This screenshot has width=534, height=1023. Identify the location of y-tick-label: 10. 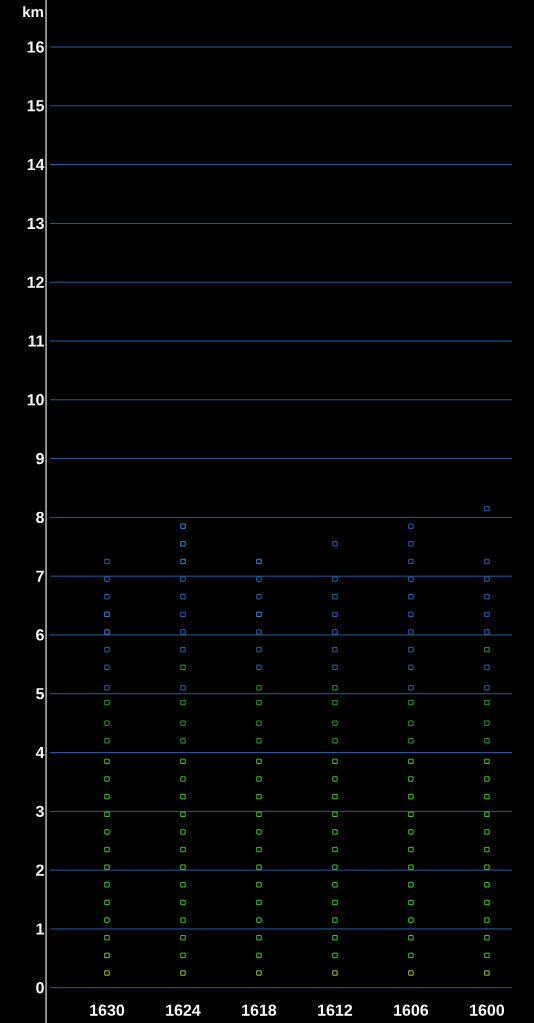
(35, 400).